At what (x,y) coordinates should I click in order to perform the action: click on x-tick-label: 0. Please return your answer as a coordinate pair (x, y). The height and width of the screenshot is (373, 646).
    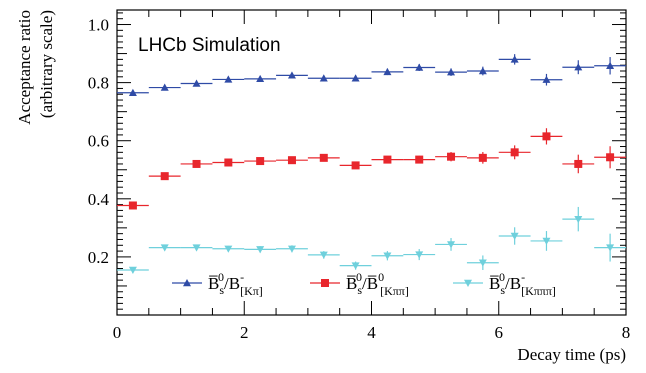
    Looking at the image, I should click on (117, 332).